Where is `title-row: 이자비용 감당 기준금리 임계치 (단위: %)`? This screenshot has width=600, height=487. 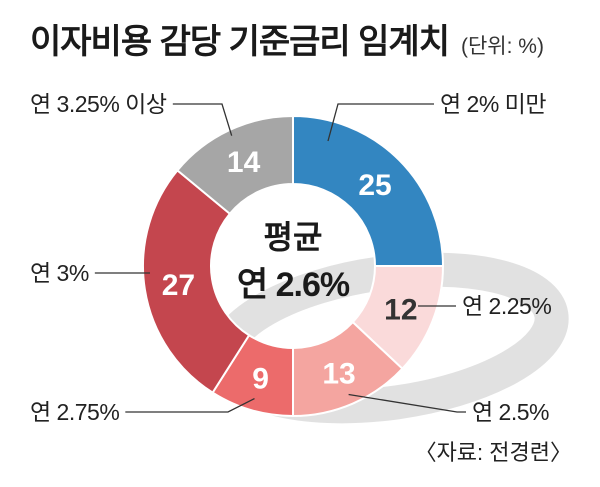
title-row: 이자비용 감당 기준금리 임계치 (단위: %) is located at coordinates (287, 38).